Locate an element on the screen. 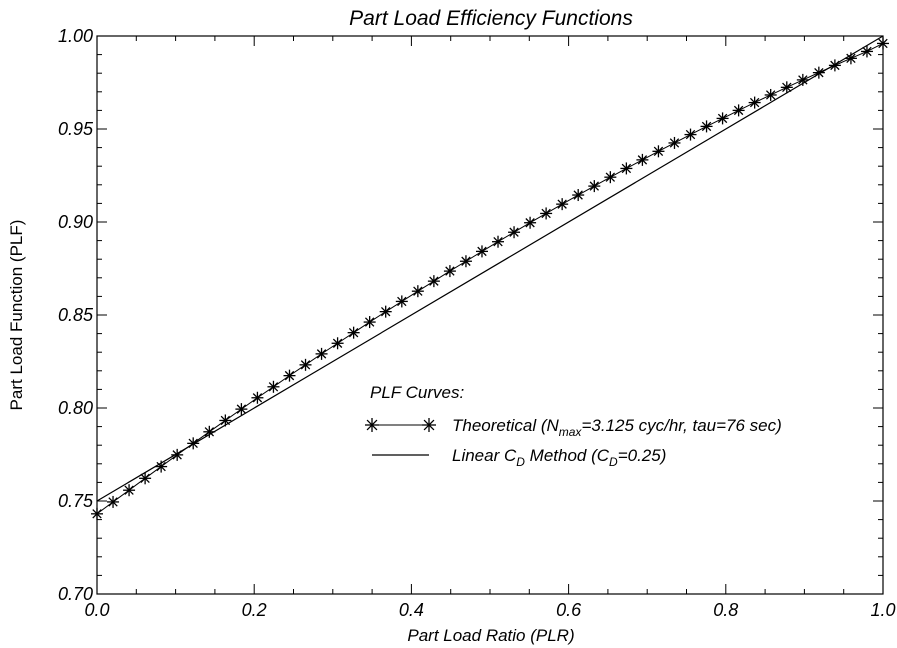 The height and width of the screenshot is (648, 897). y-tick-label-1: 0.75 is located at coordinates (76, 501).